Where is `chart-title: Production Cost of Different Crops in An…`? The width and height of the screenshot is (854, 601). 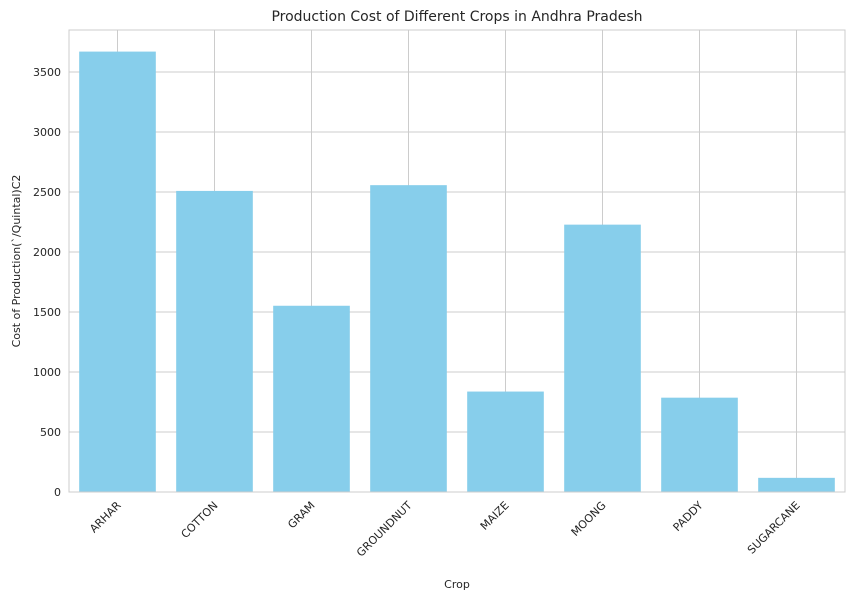
chart-title: Production Cost of Different Crops in An… is located at coordinates (456, 17).